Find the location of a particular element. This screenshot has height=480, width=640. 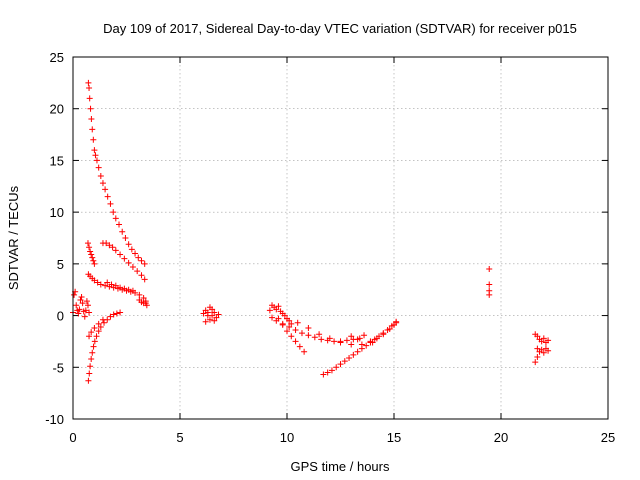

y-tick-label: 25 is located at coordinates (57, 57).